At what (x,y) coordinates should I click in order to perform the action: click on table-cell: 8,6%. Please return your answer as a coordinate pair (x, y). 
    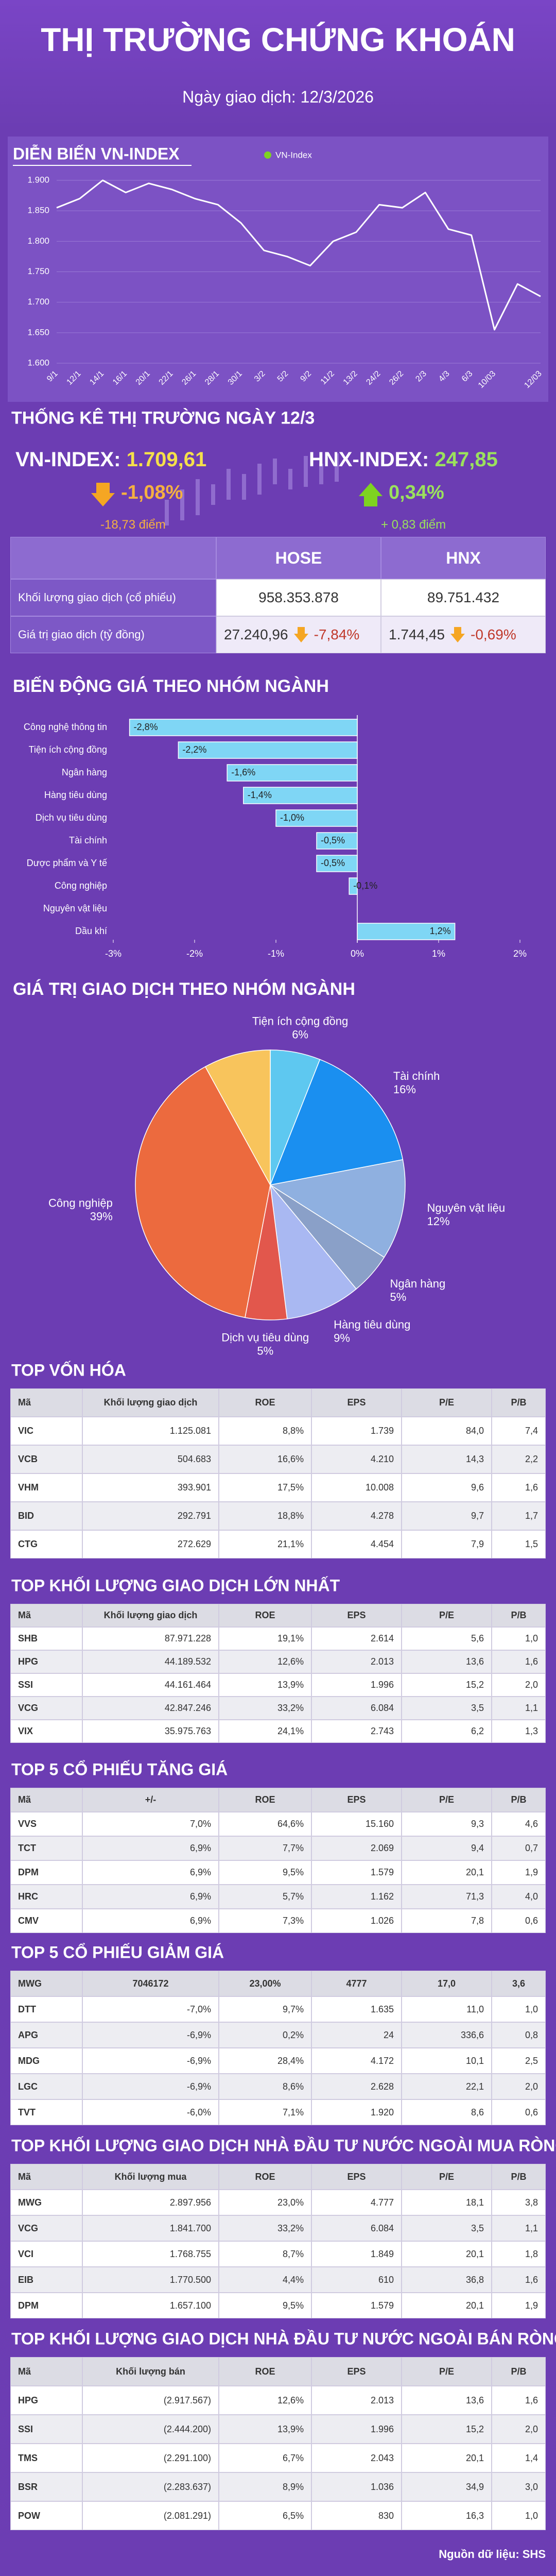
    Looking at the image, I should click on (265, 2086).